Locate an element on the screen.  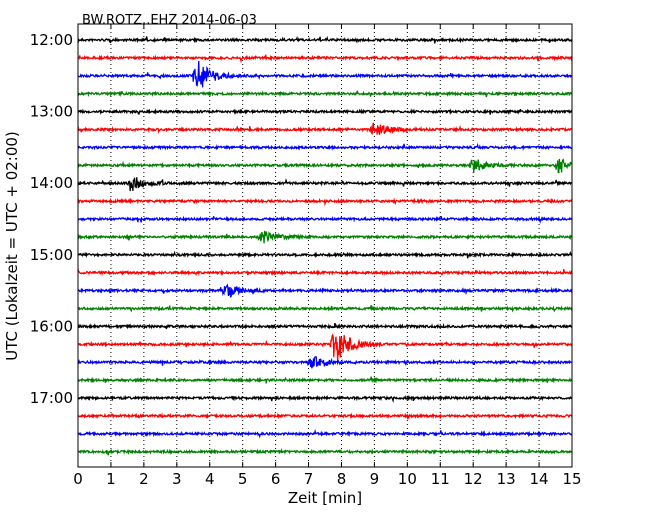
x-axis-label: Zeit [min] is located at coordinates (325, 498).